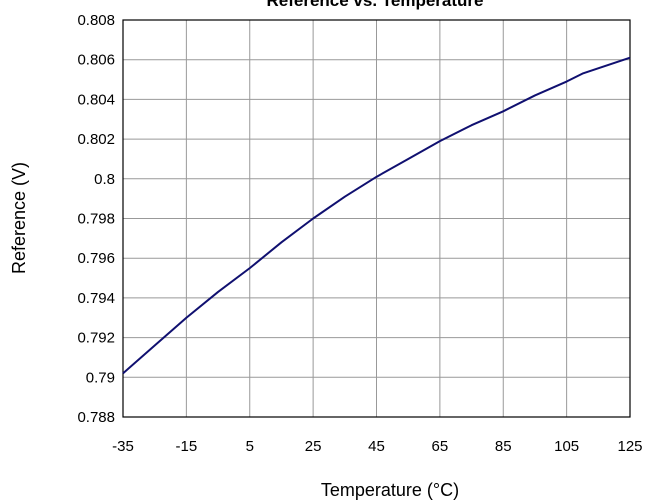 This screenshot has width=650, height=503. What do you see at coordinates (187, 446) in the screenshot?
I see `x-tick-label: -15` at bounding box center [187, 446].